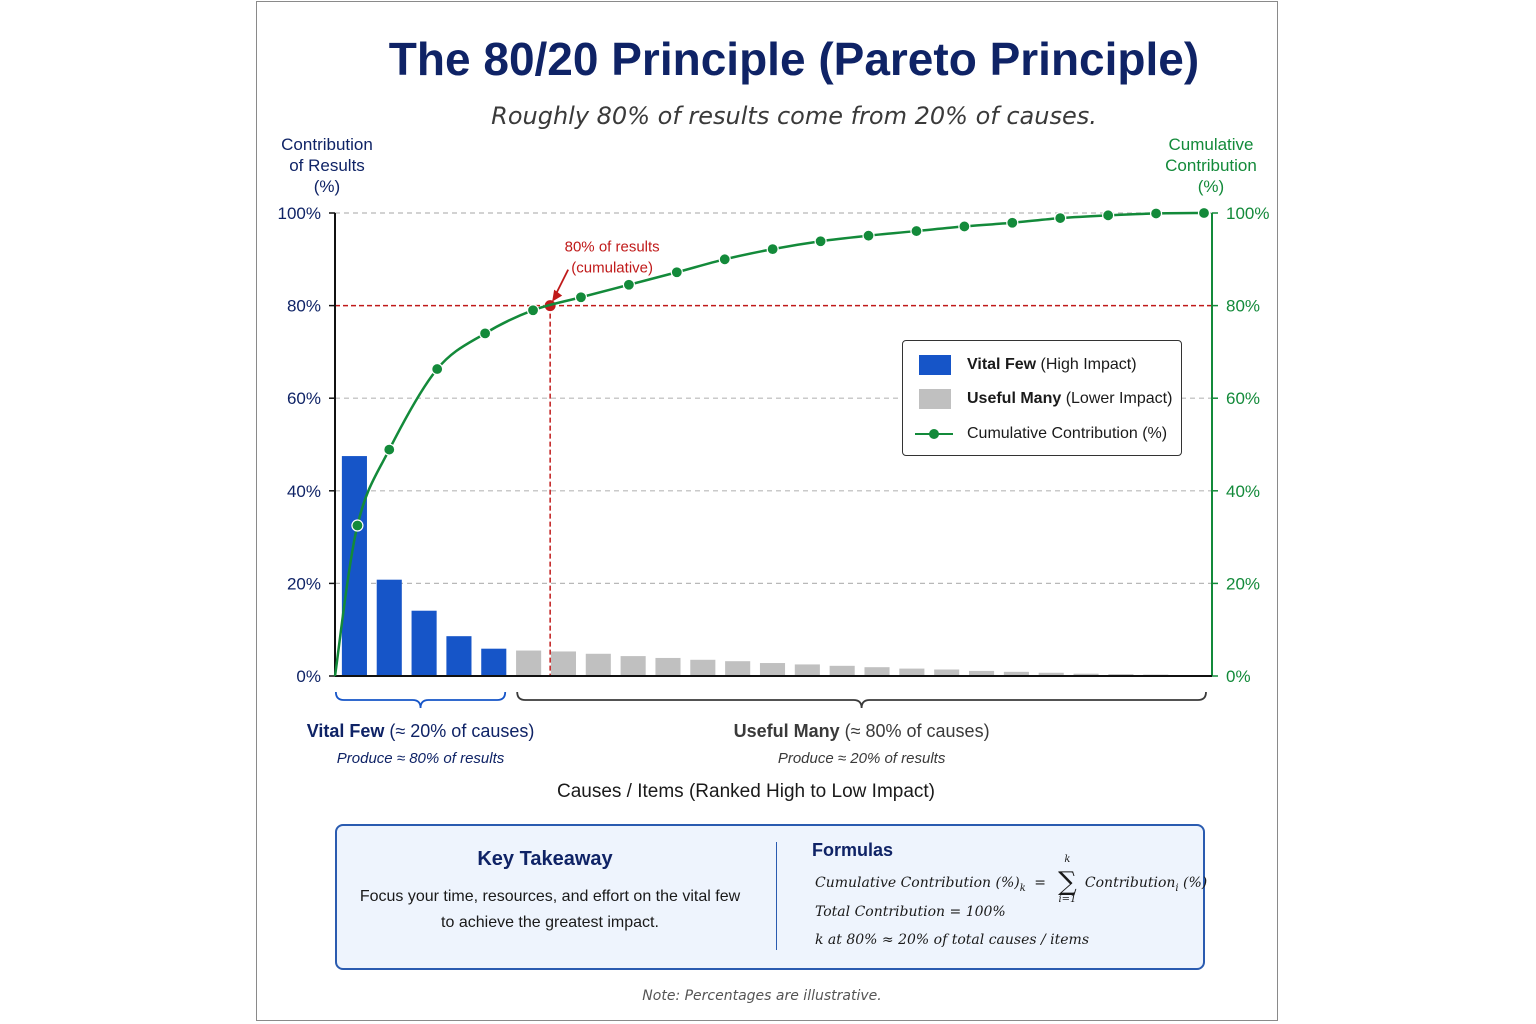  What do you see at coordinates (862, 731) in the screenshot?
I see `group-label: Useful Many (≈ 80% of causes)` at bounding box center [862, 731].